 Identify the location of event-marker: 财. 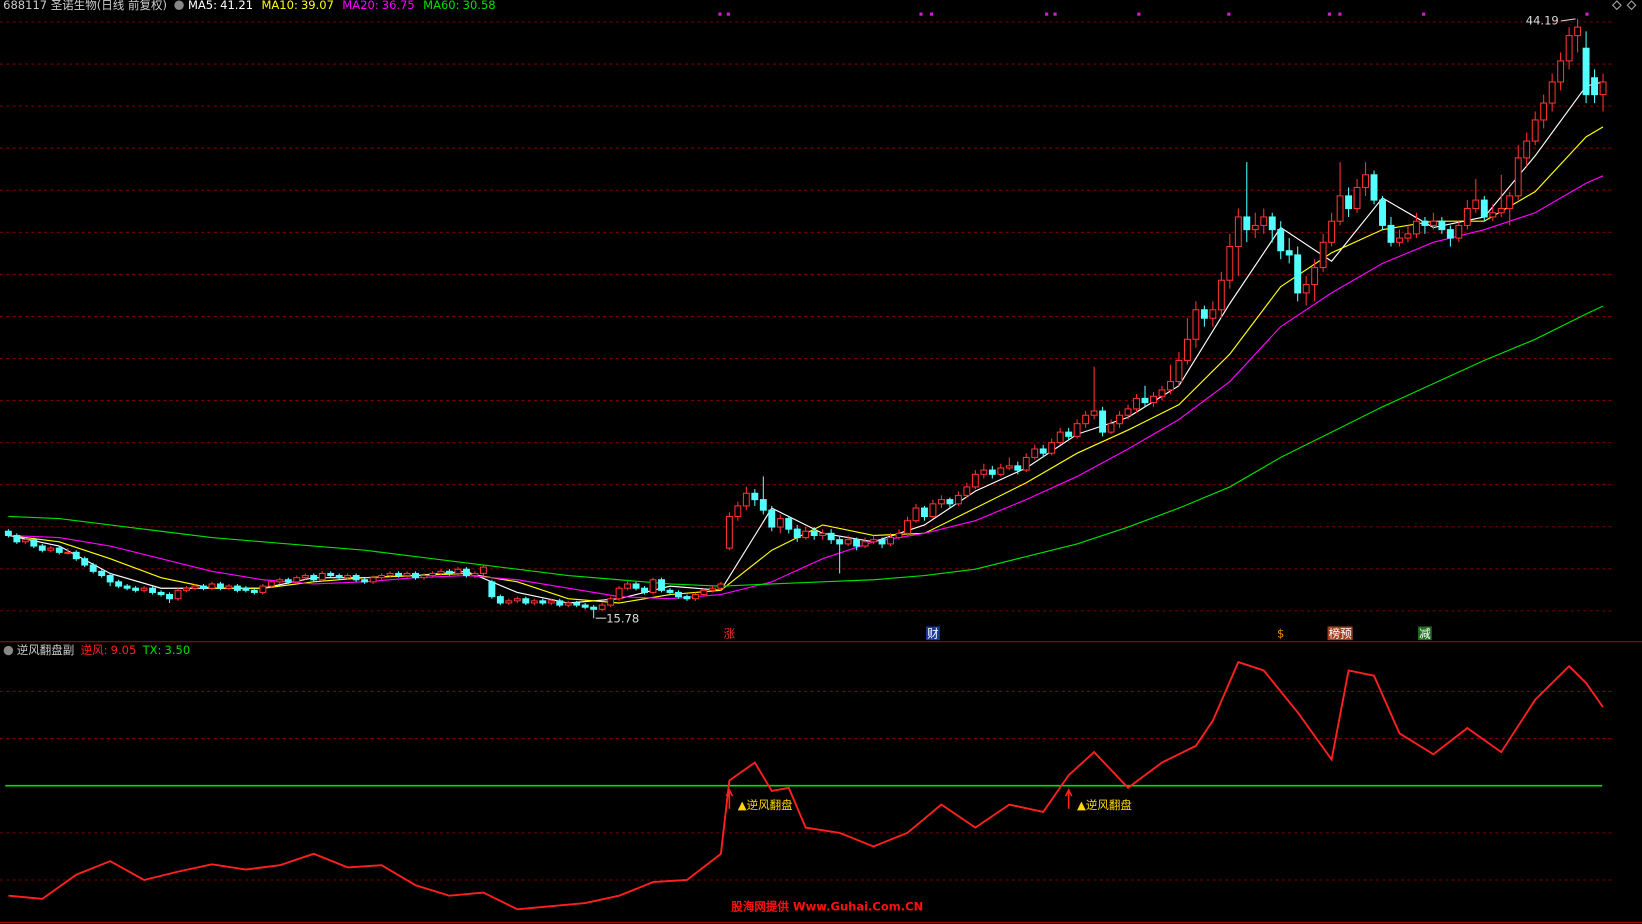
(933, 633).